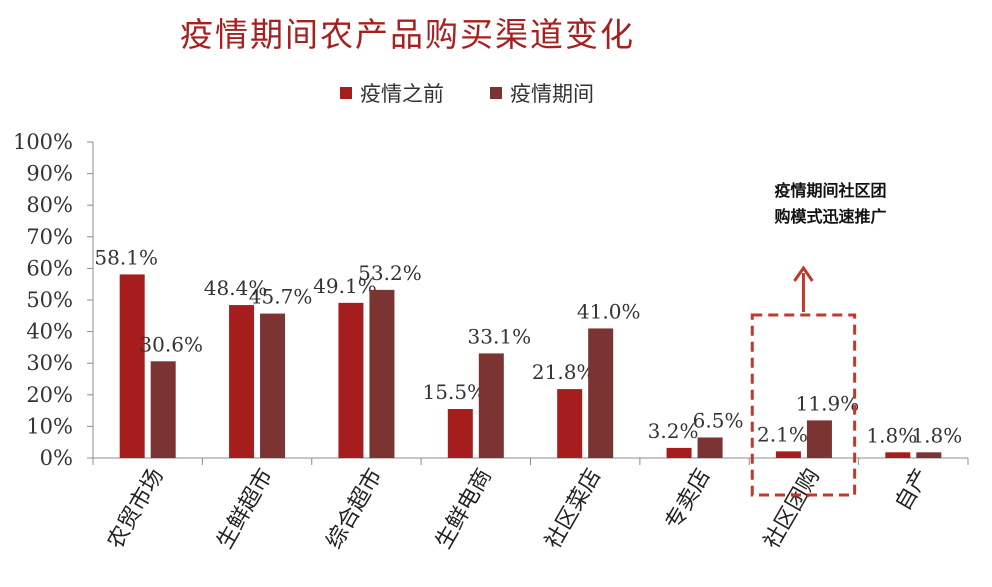 This screenshot has height=587, width=992. Describe the element at coordinates (49, 426) in the screenshot. I see `y-tick-label: 10%` at that location.